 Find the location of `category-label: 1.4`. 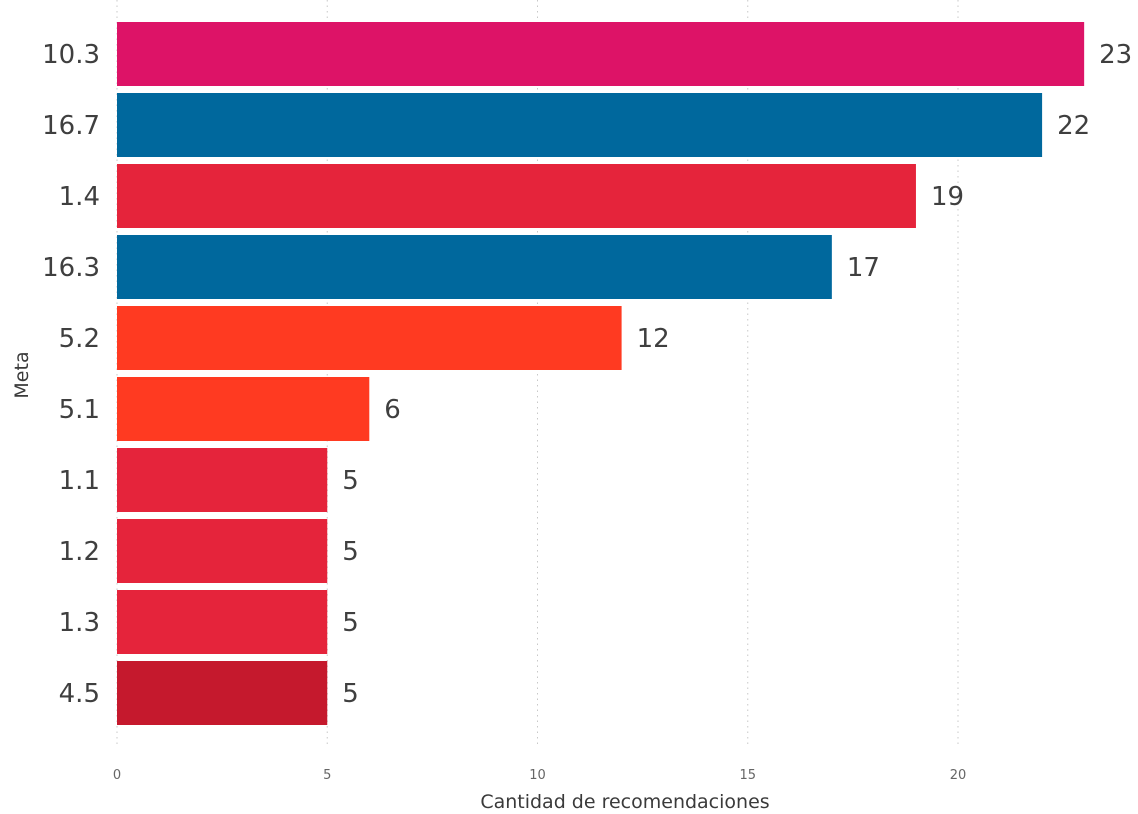

category-label: 1.4 is located at coordinates (79, 197).